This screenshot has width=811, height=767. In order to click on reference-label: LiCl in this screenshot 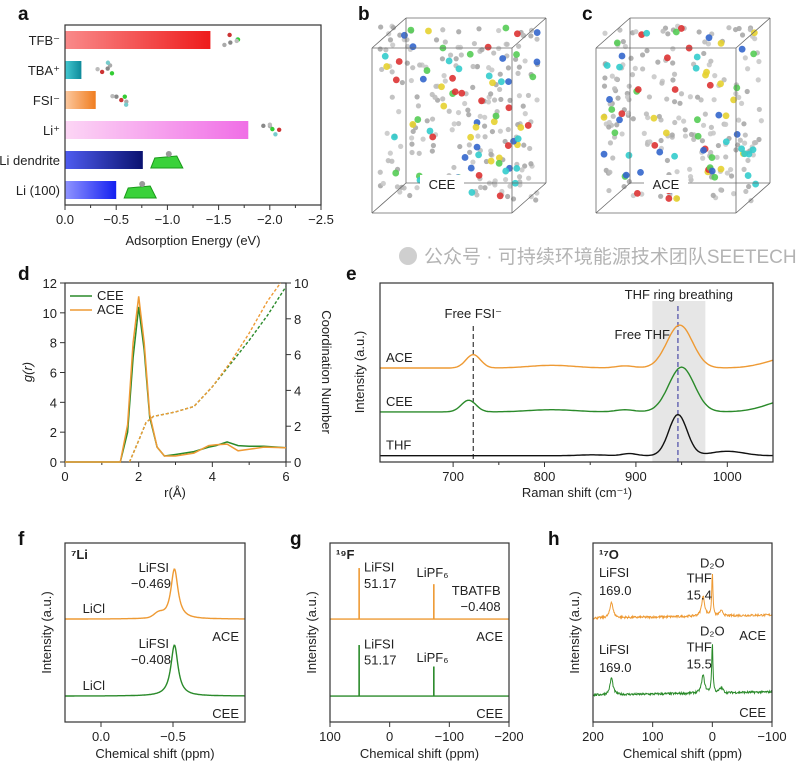, I will do `click(94, 685)`.